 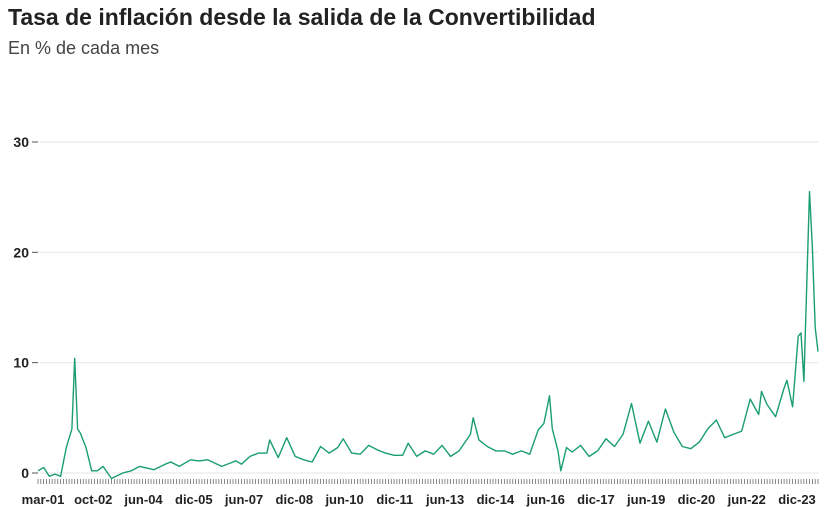 What do you see at coordinates (444, 499) in the screenshot?
I see `x-tick-label: jun-13` at bounding box center [444, 499].